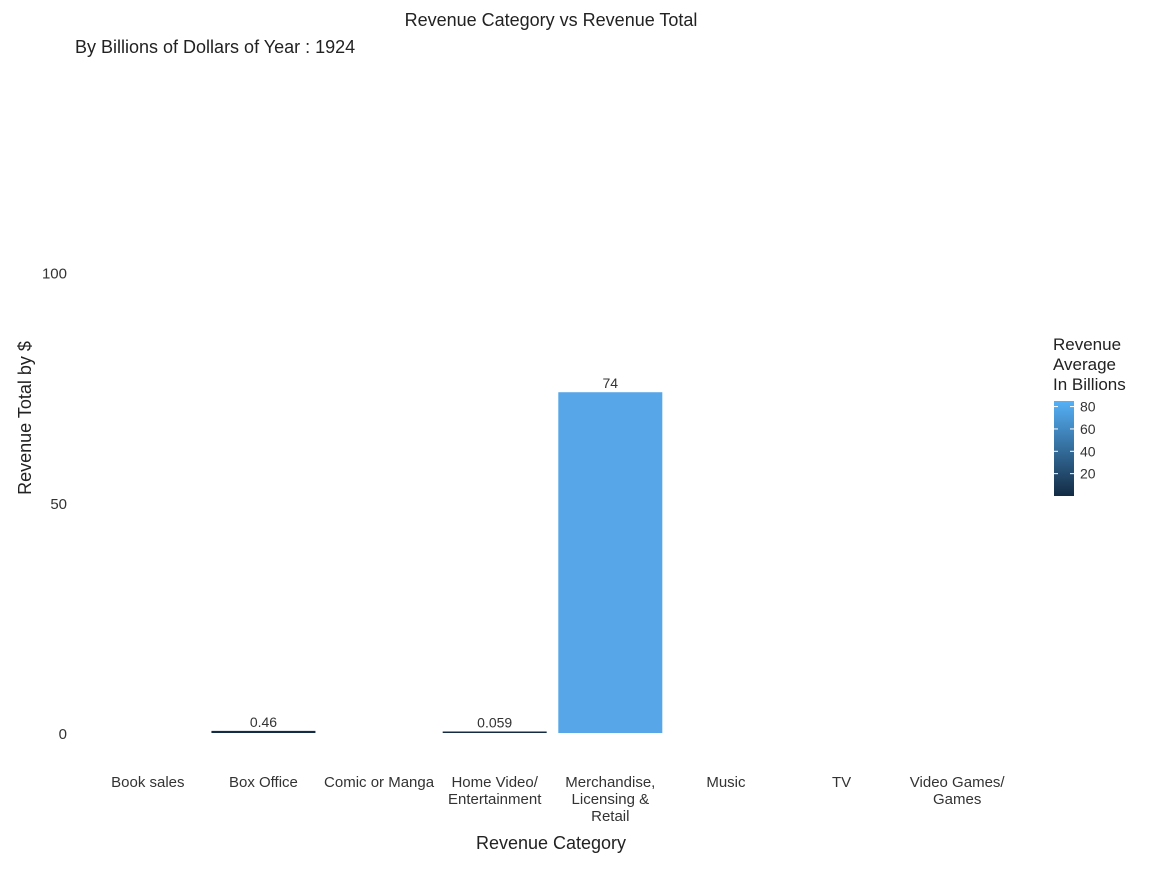 The height and width of the screenshot is (869, 1152). I want to click on legend-ticks: 20 40 60 80, so click(1075, 440).